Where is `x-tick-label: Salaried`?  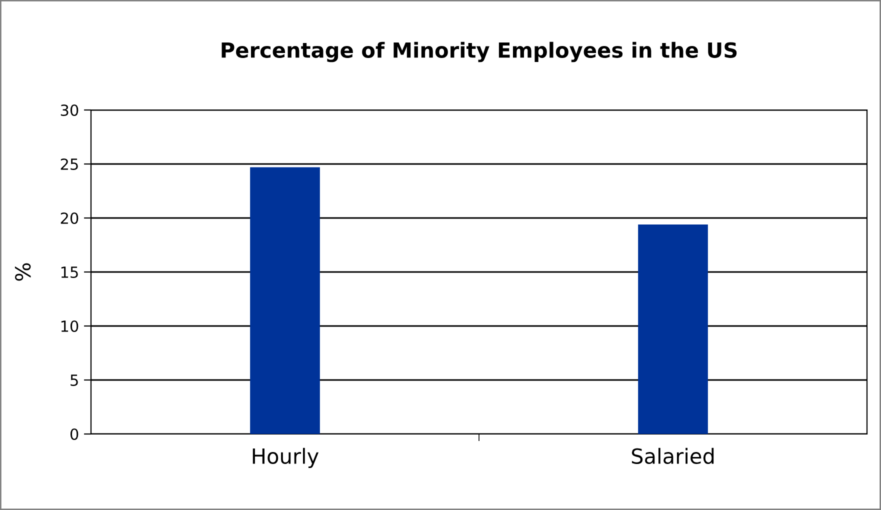
x-tick-label: Salaried is located at coordinates (673, 456).